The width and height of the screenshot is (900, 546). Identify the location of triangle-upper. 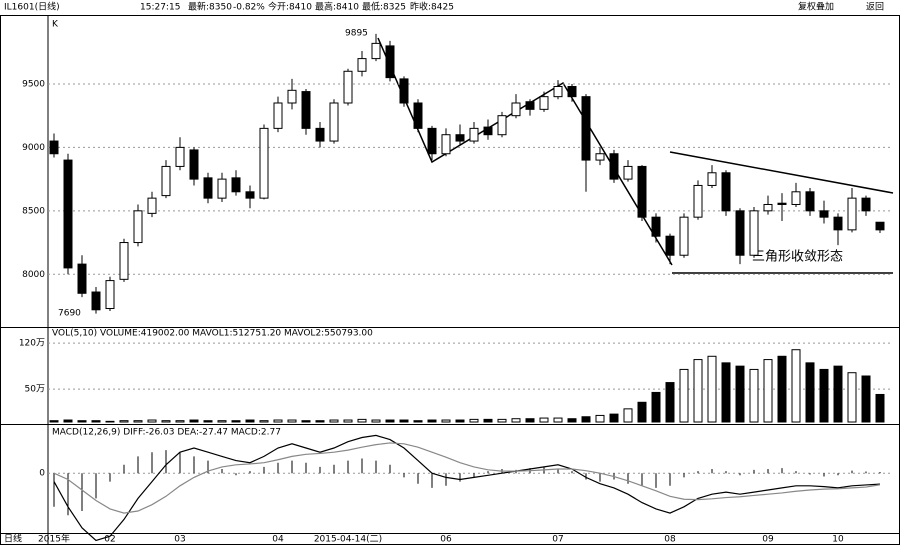
(781, 172).